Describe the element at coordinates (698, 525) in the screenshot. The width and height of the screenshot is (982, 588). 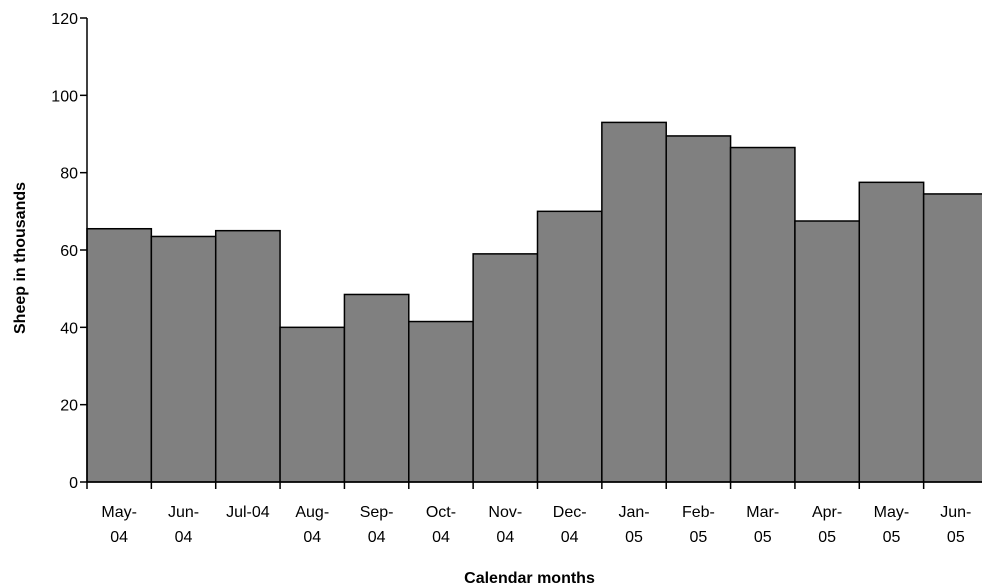
I see `x-tick-label: Feb-05` at that location.